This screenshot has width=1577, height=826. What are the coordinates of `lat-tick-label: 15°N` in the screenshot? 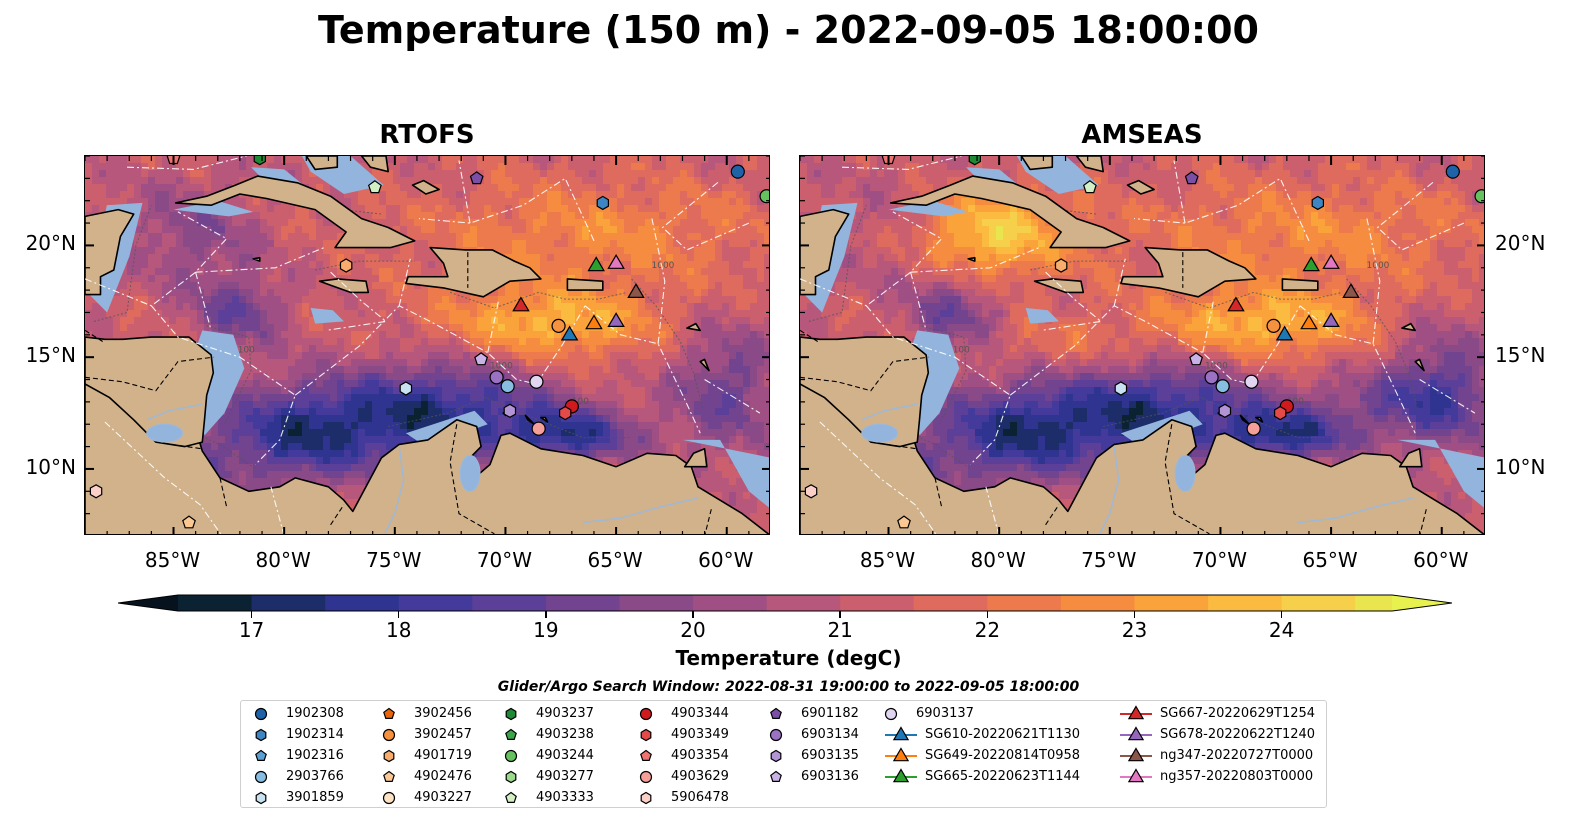 It's located at (50, 355).